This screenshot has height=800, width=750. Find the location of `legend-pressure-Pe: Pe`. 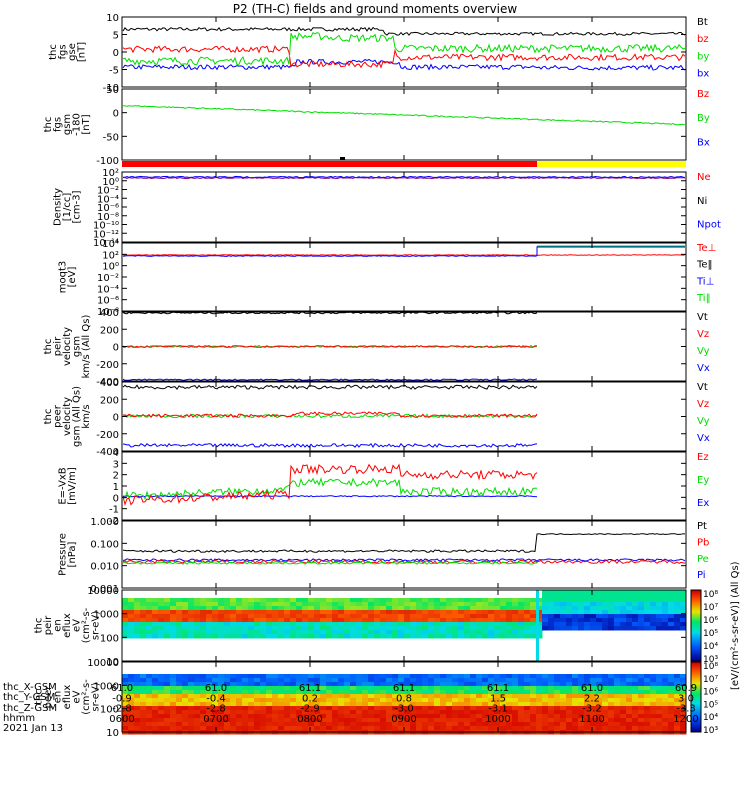

legend-pressure-Pe: Pe is located at coordinates (703, 559).